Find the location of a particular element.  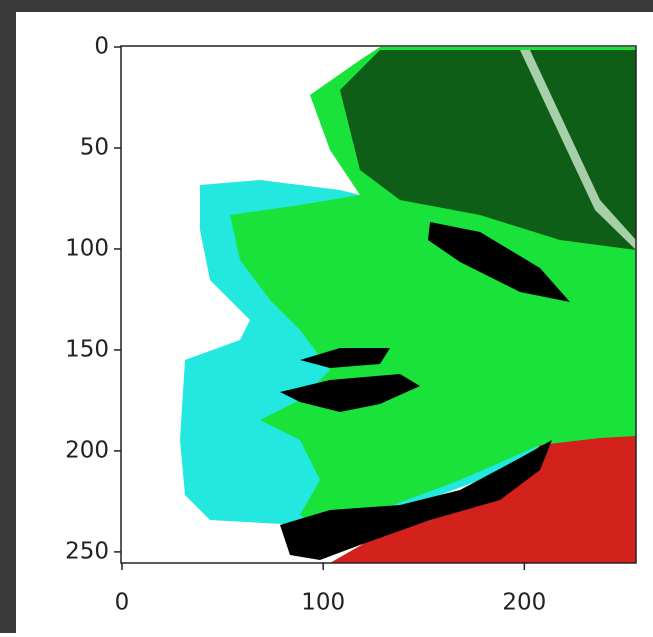

y-tick-label: 100 is located at coordinates (87, 248).